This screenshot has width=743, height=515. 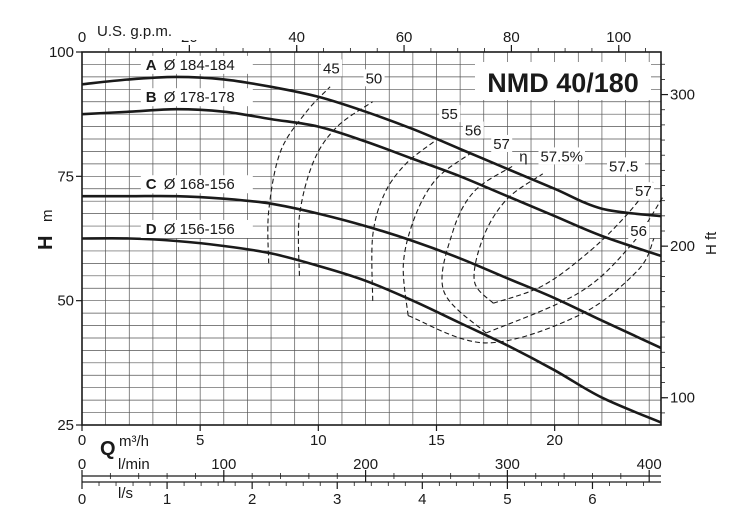 What do you see at coordinates (151, 184) in the screenshot?
I see `series-letter-C: C` at bounding box center [151, 184].